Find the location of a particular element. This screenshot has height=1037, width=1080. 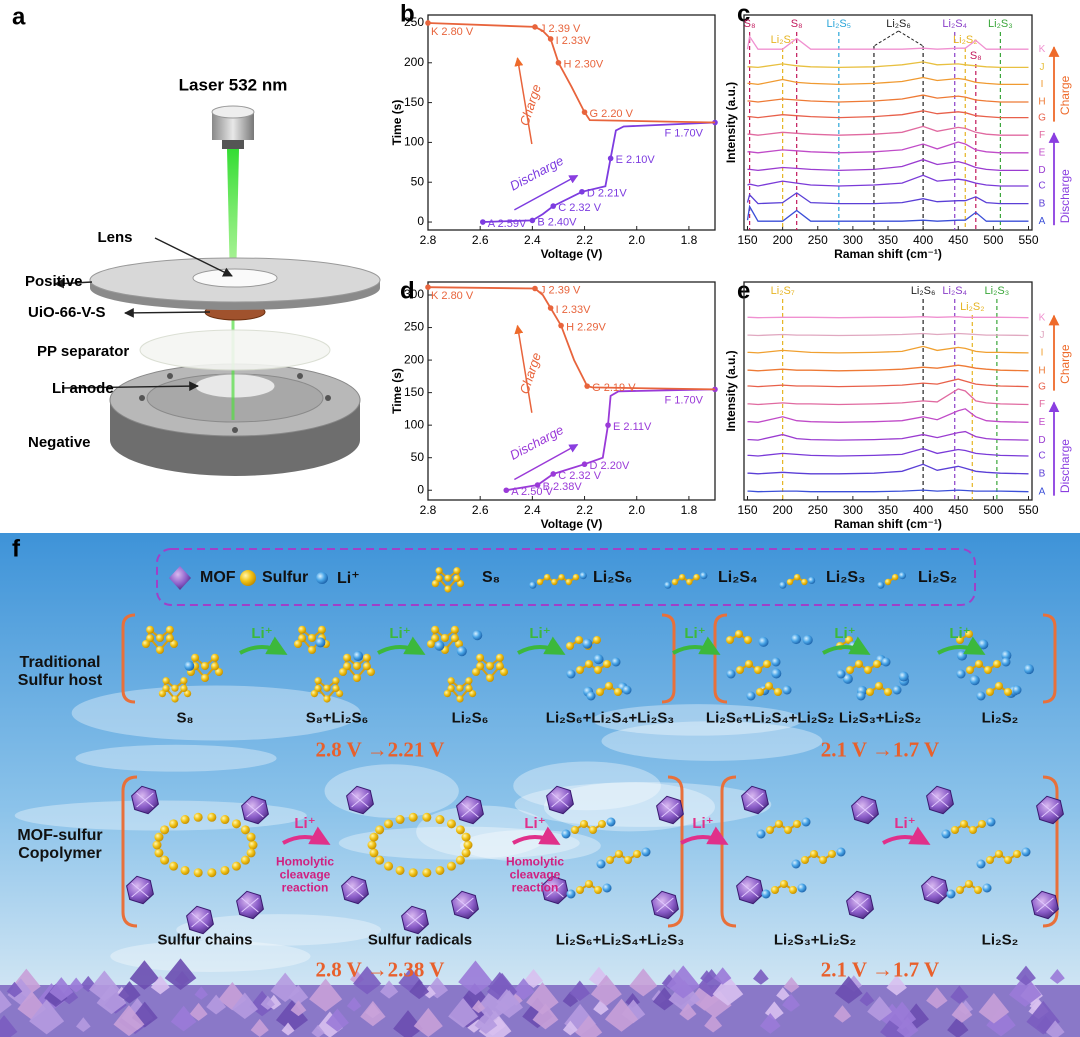

series-label: K is located at coordinates (1042, 49).